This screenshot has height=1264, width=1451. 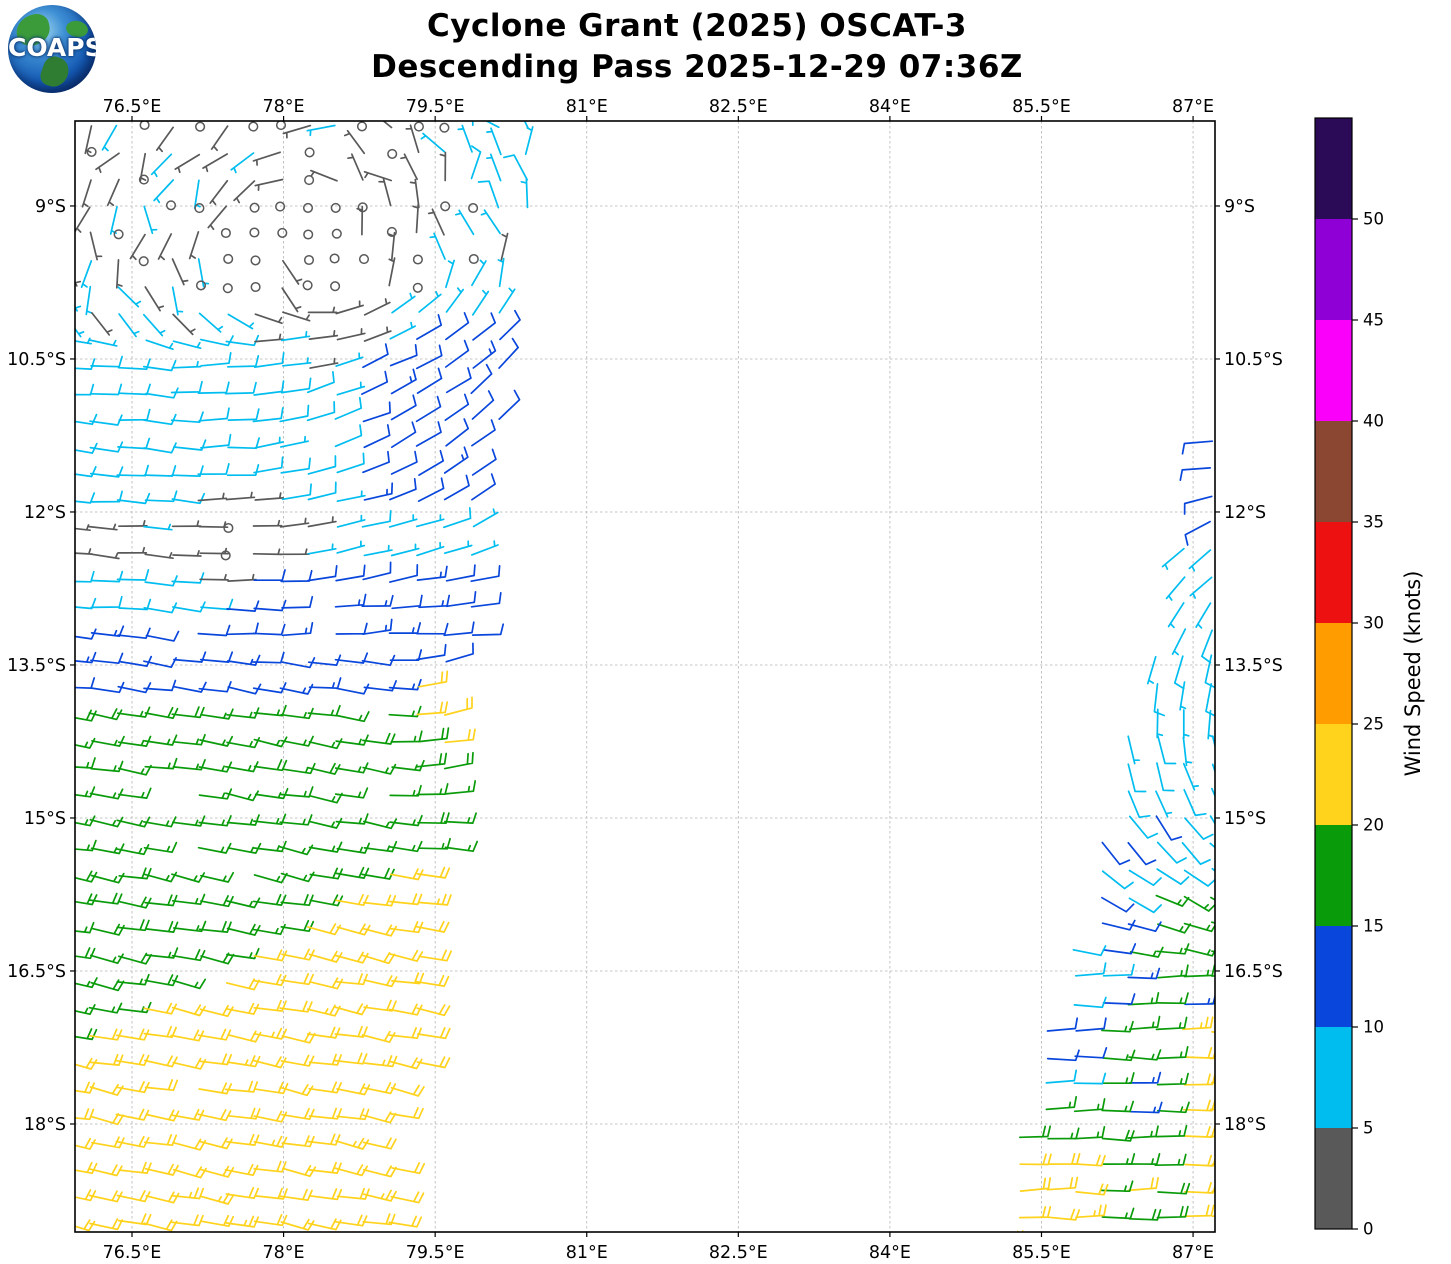 I want to click on x-tick-label-bottom: 84°E, so click(x=890, y=1253).